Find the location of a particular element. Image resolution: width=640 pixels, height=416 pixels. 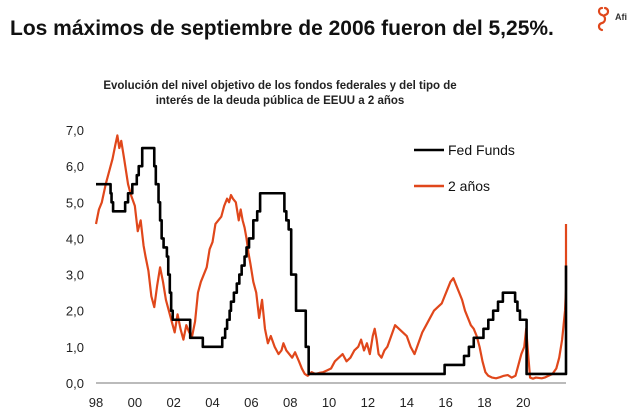

x-tick-label: 04 is located at coordinates (212, 402).